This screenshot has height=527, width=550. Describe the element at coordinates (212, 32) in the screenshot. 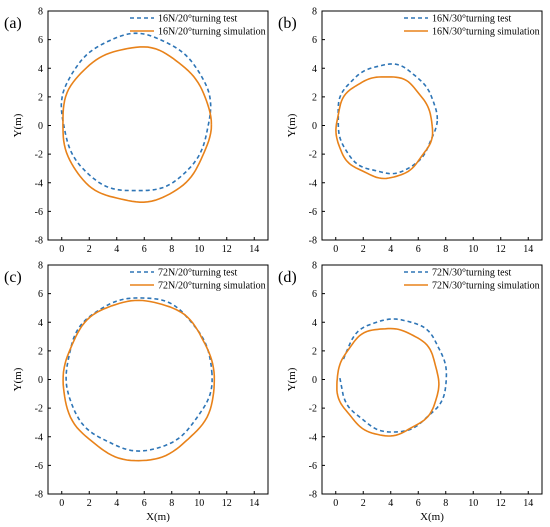

I see `legend-label: 16N/20°turning simulation` at that location.